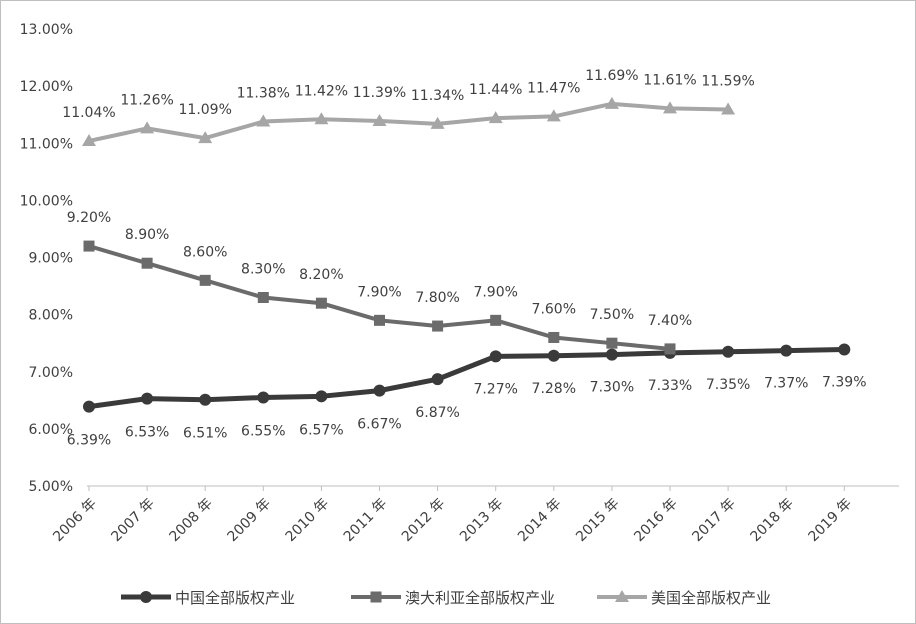 The width and height of the screenshot is (916, 624). Describe the element at coordinates (147, 433) in the screenshot. I see `data-label: 6.53%` at that location.